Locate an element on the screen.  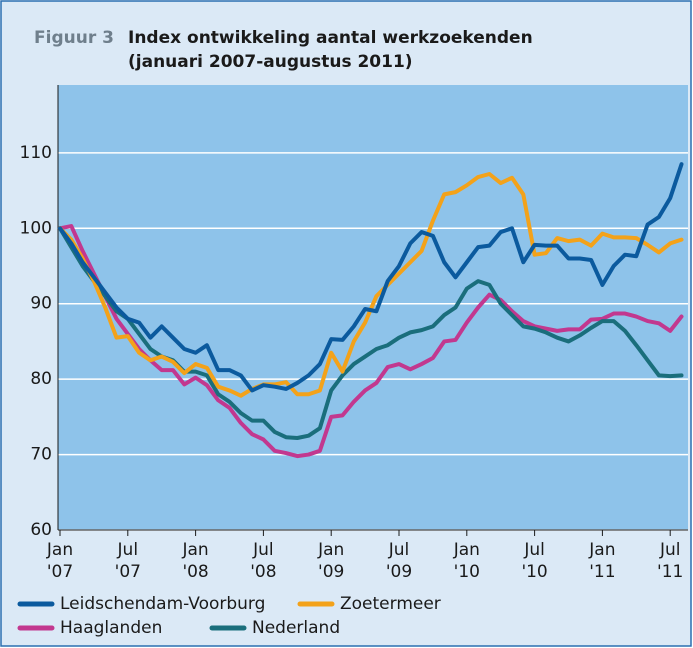
x-tick-label: Jul '09 is located at coordinates (399, 561).